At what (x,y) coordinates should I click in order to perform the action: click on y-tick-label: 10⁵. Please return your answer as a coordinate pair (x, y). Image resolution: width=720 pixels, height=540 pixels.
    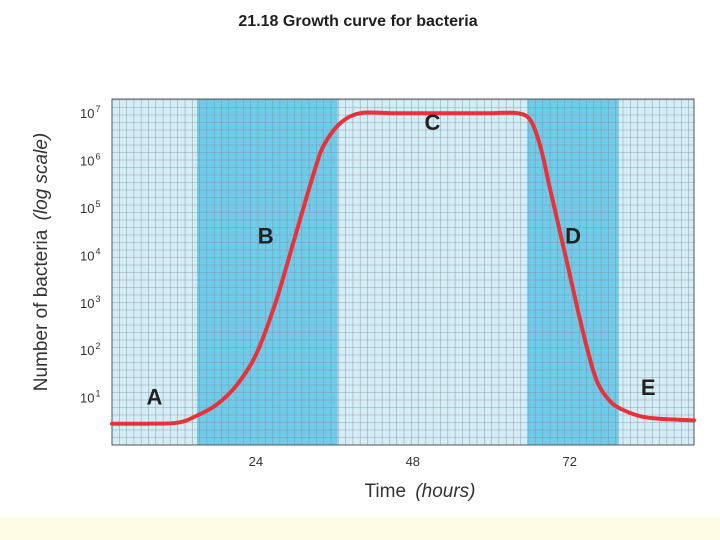
    Looking at the image, I should click on (90, 207).